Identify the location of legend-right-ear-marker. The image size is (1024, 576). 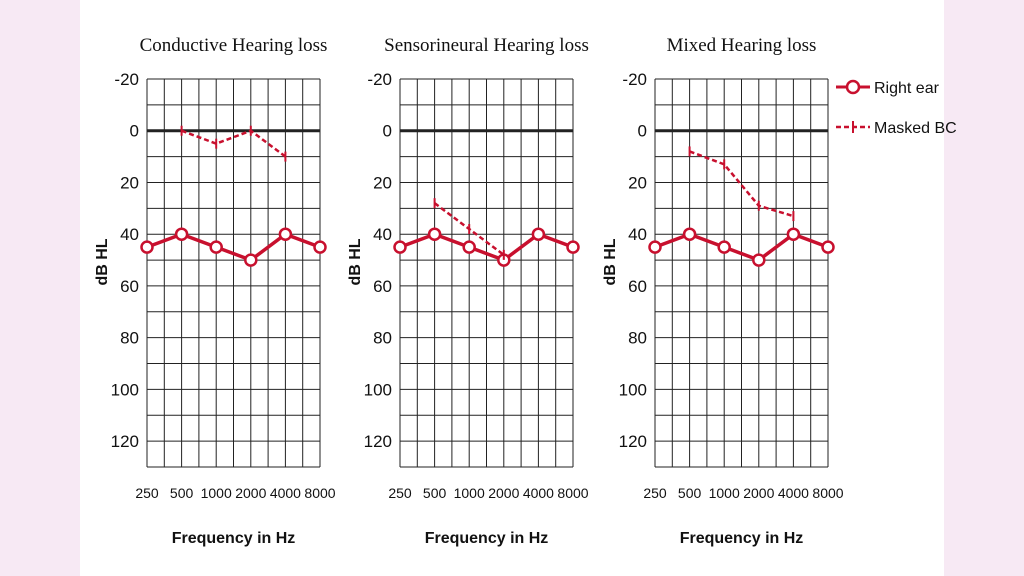
(853, 87).